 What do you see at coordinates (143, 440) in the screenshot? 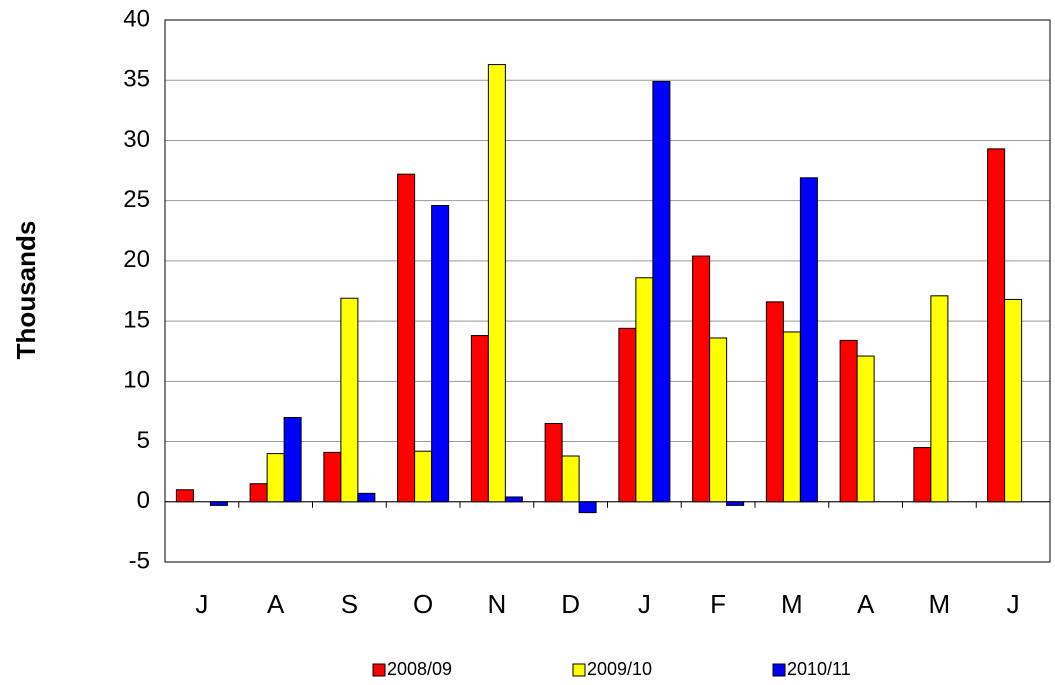
I see `y-tick-label: 5` at bounding box center [143, 440].